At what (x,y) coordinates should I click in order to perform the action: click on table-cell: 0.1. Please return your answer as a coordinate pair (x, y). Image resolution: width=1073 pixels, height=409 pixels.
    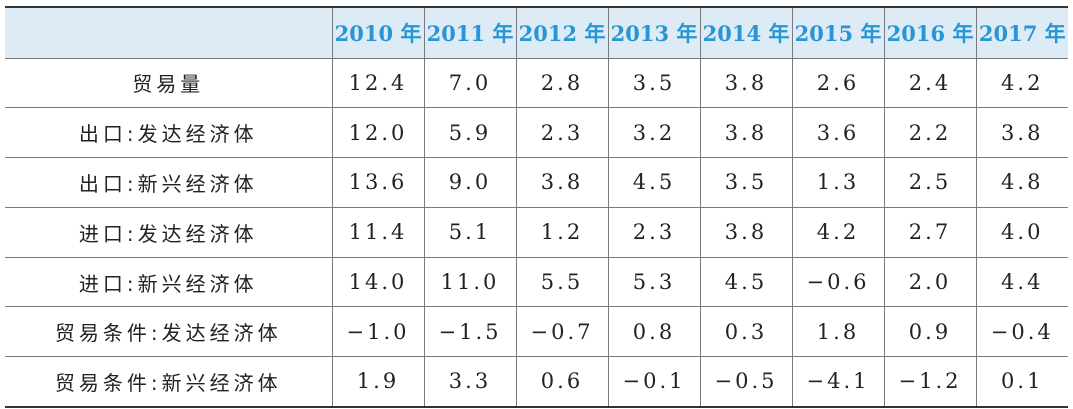
    Looking at the image, I should click on (1022, 382).